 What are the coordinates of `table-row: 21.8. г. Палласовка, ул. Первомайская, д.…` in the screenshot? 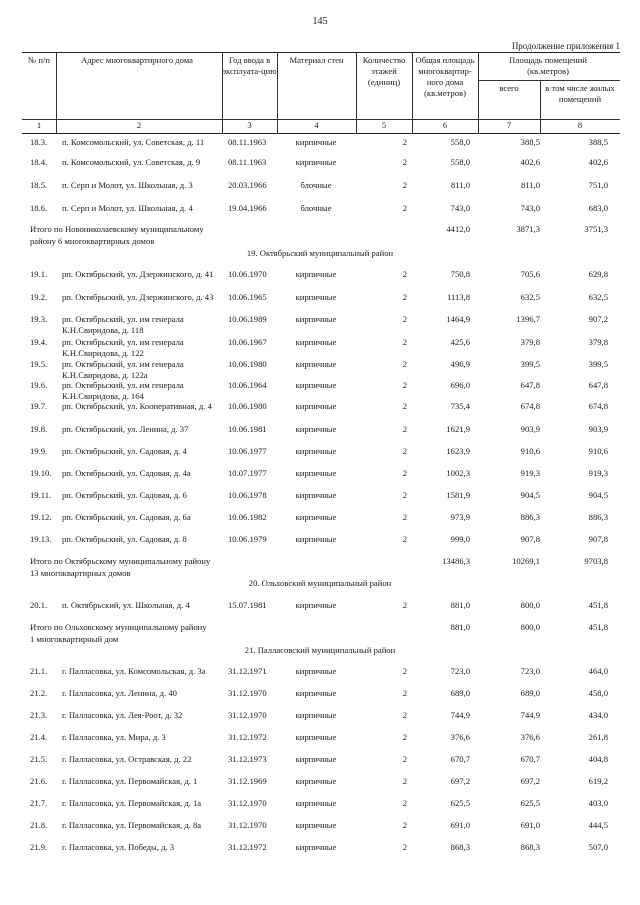 It's located at (320, 831).